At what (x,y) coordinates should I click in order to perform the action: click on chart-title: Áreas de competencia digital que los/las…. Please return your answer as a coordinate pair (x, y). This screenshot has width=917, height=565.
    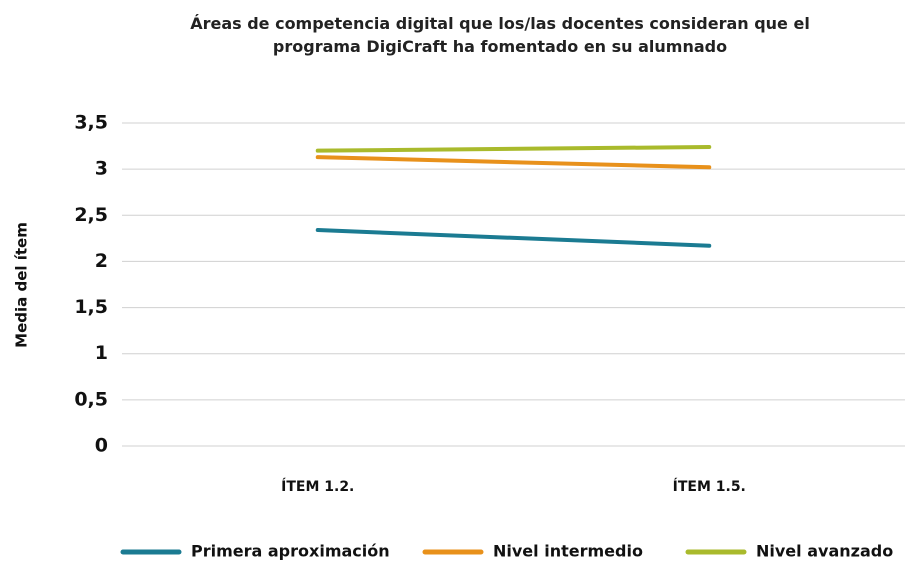
    Looking at the image, I should click on (500, 35).